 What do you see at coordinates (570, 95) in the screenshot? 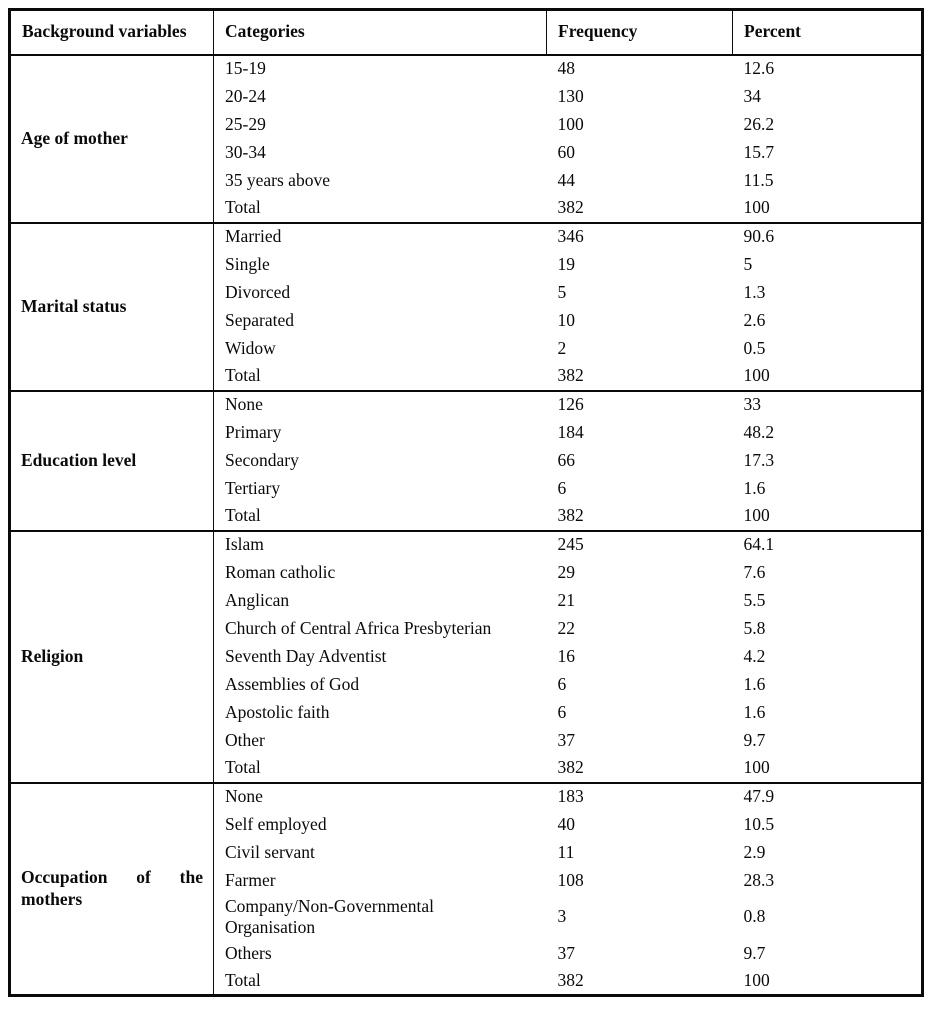
I see `frequency-cell: 130` at bounding box center [570, 95].